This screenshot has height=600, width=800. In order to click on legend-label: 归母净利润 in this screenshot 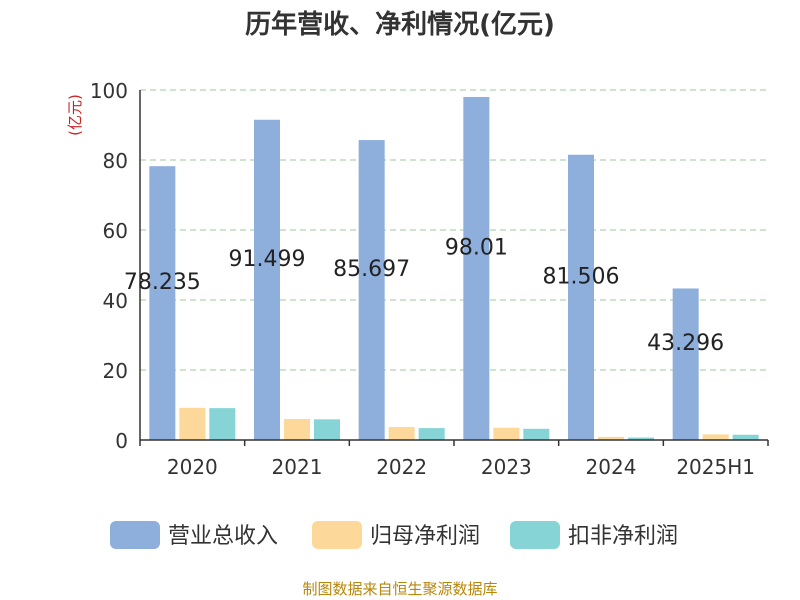, I will do `click(425, 536)`.